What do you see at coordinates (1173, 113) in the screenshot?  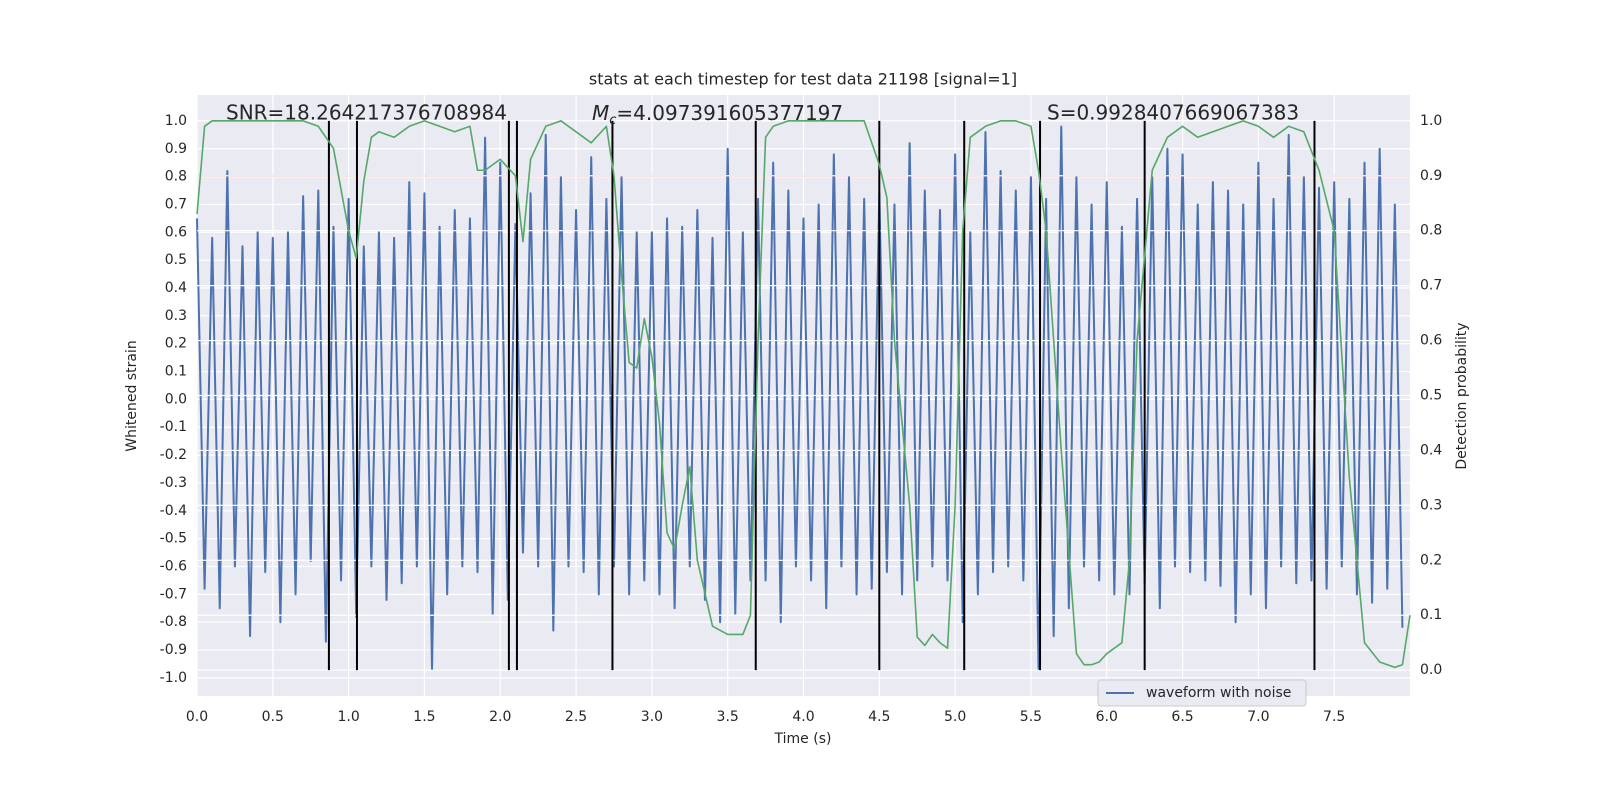 I see `annotation: S=0.9928407669067383` at bounding box center [1173, 113].